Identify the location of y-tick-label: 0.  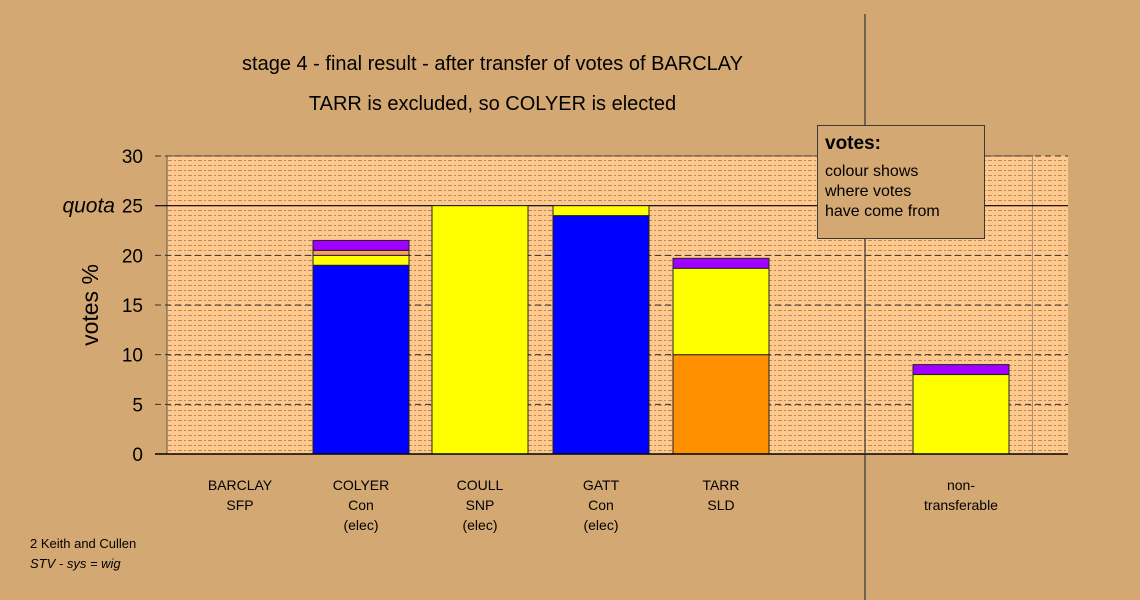
(137, 455).